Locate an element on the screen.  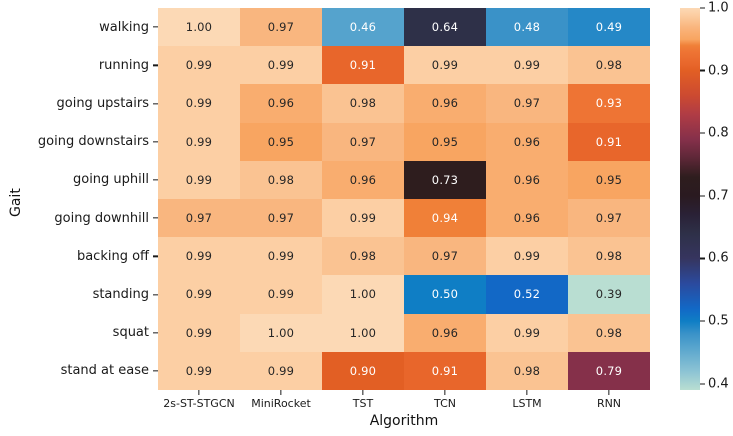
col-label: LSTM is located at coordinates (527, 403).